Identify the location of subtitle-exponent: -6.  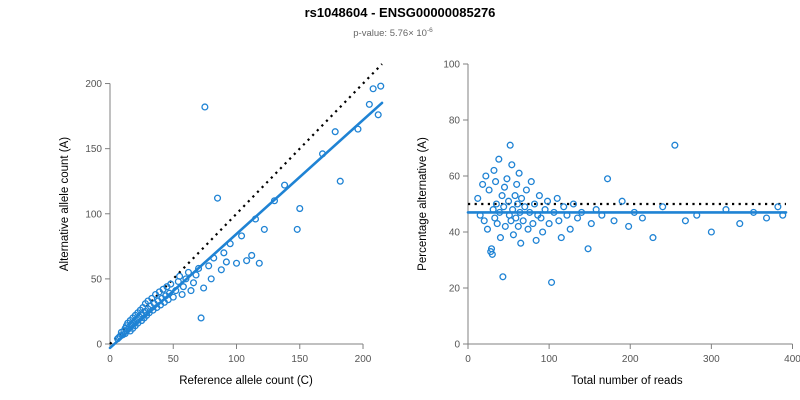
(430, 30).